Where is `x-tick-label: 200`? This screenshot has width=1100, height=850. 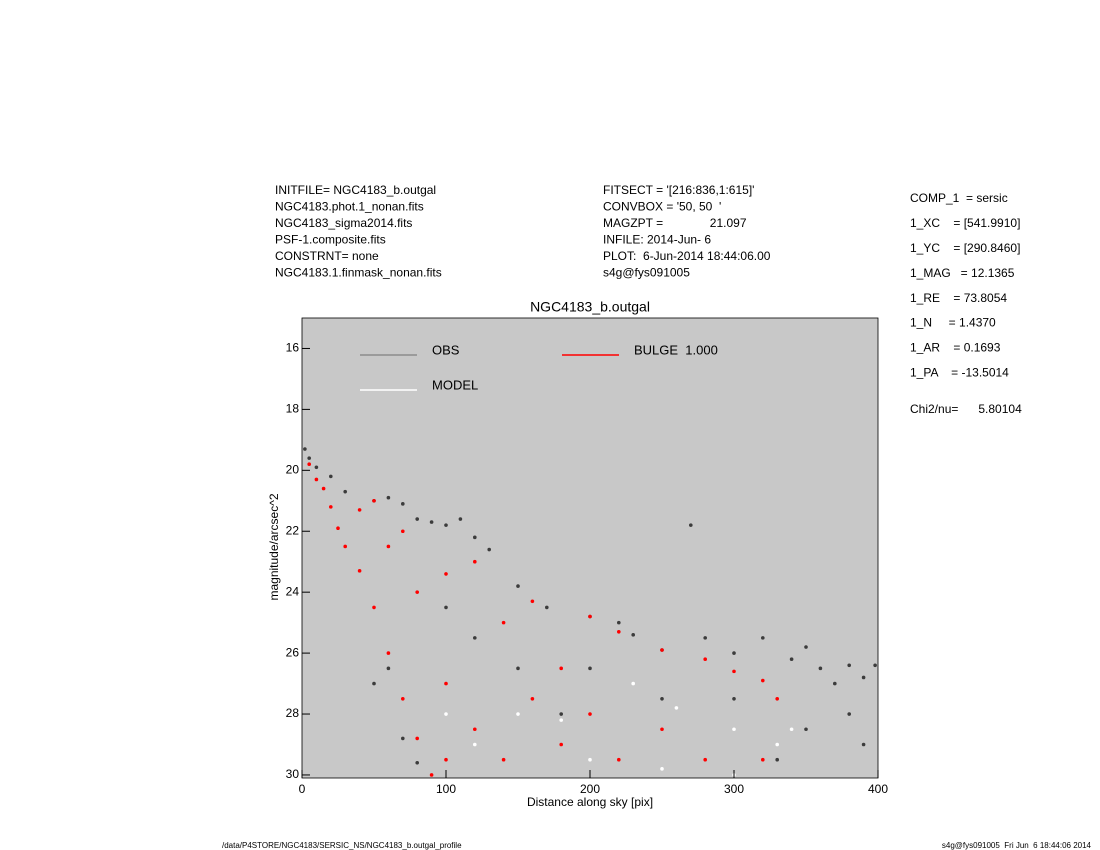
x-tick-label: 200 is located at coordinates (590, 789).